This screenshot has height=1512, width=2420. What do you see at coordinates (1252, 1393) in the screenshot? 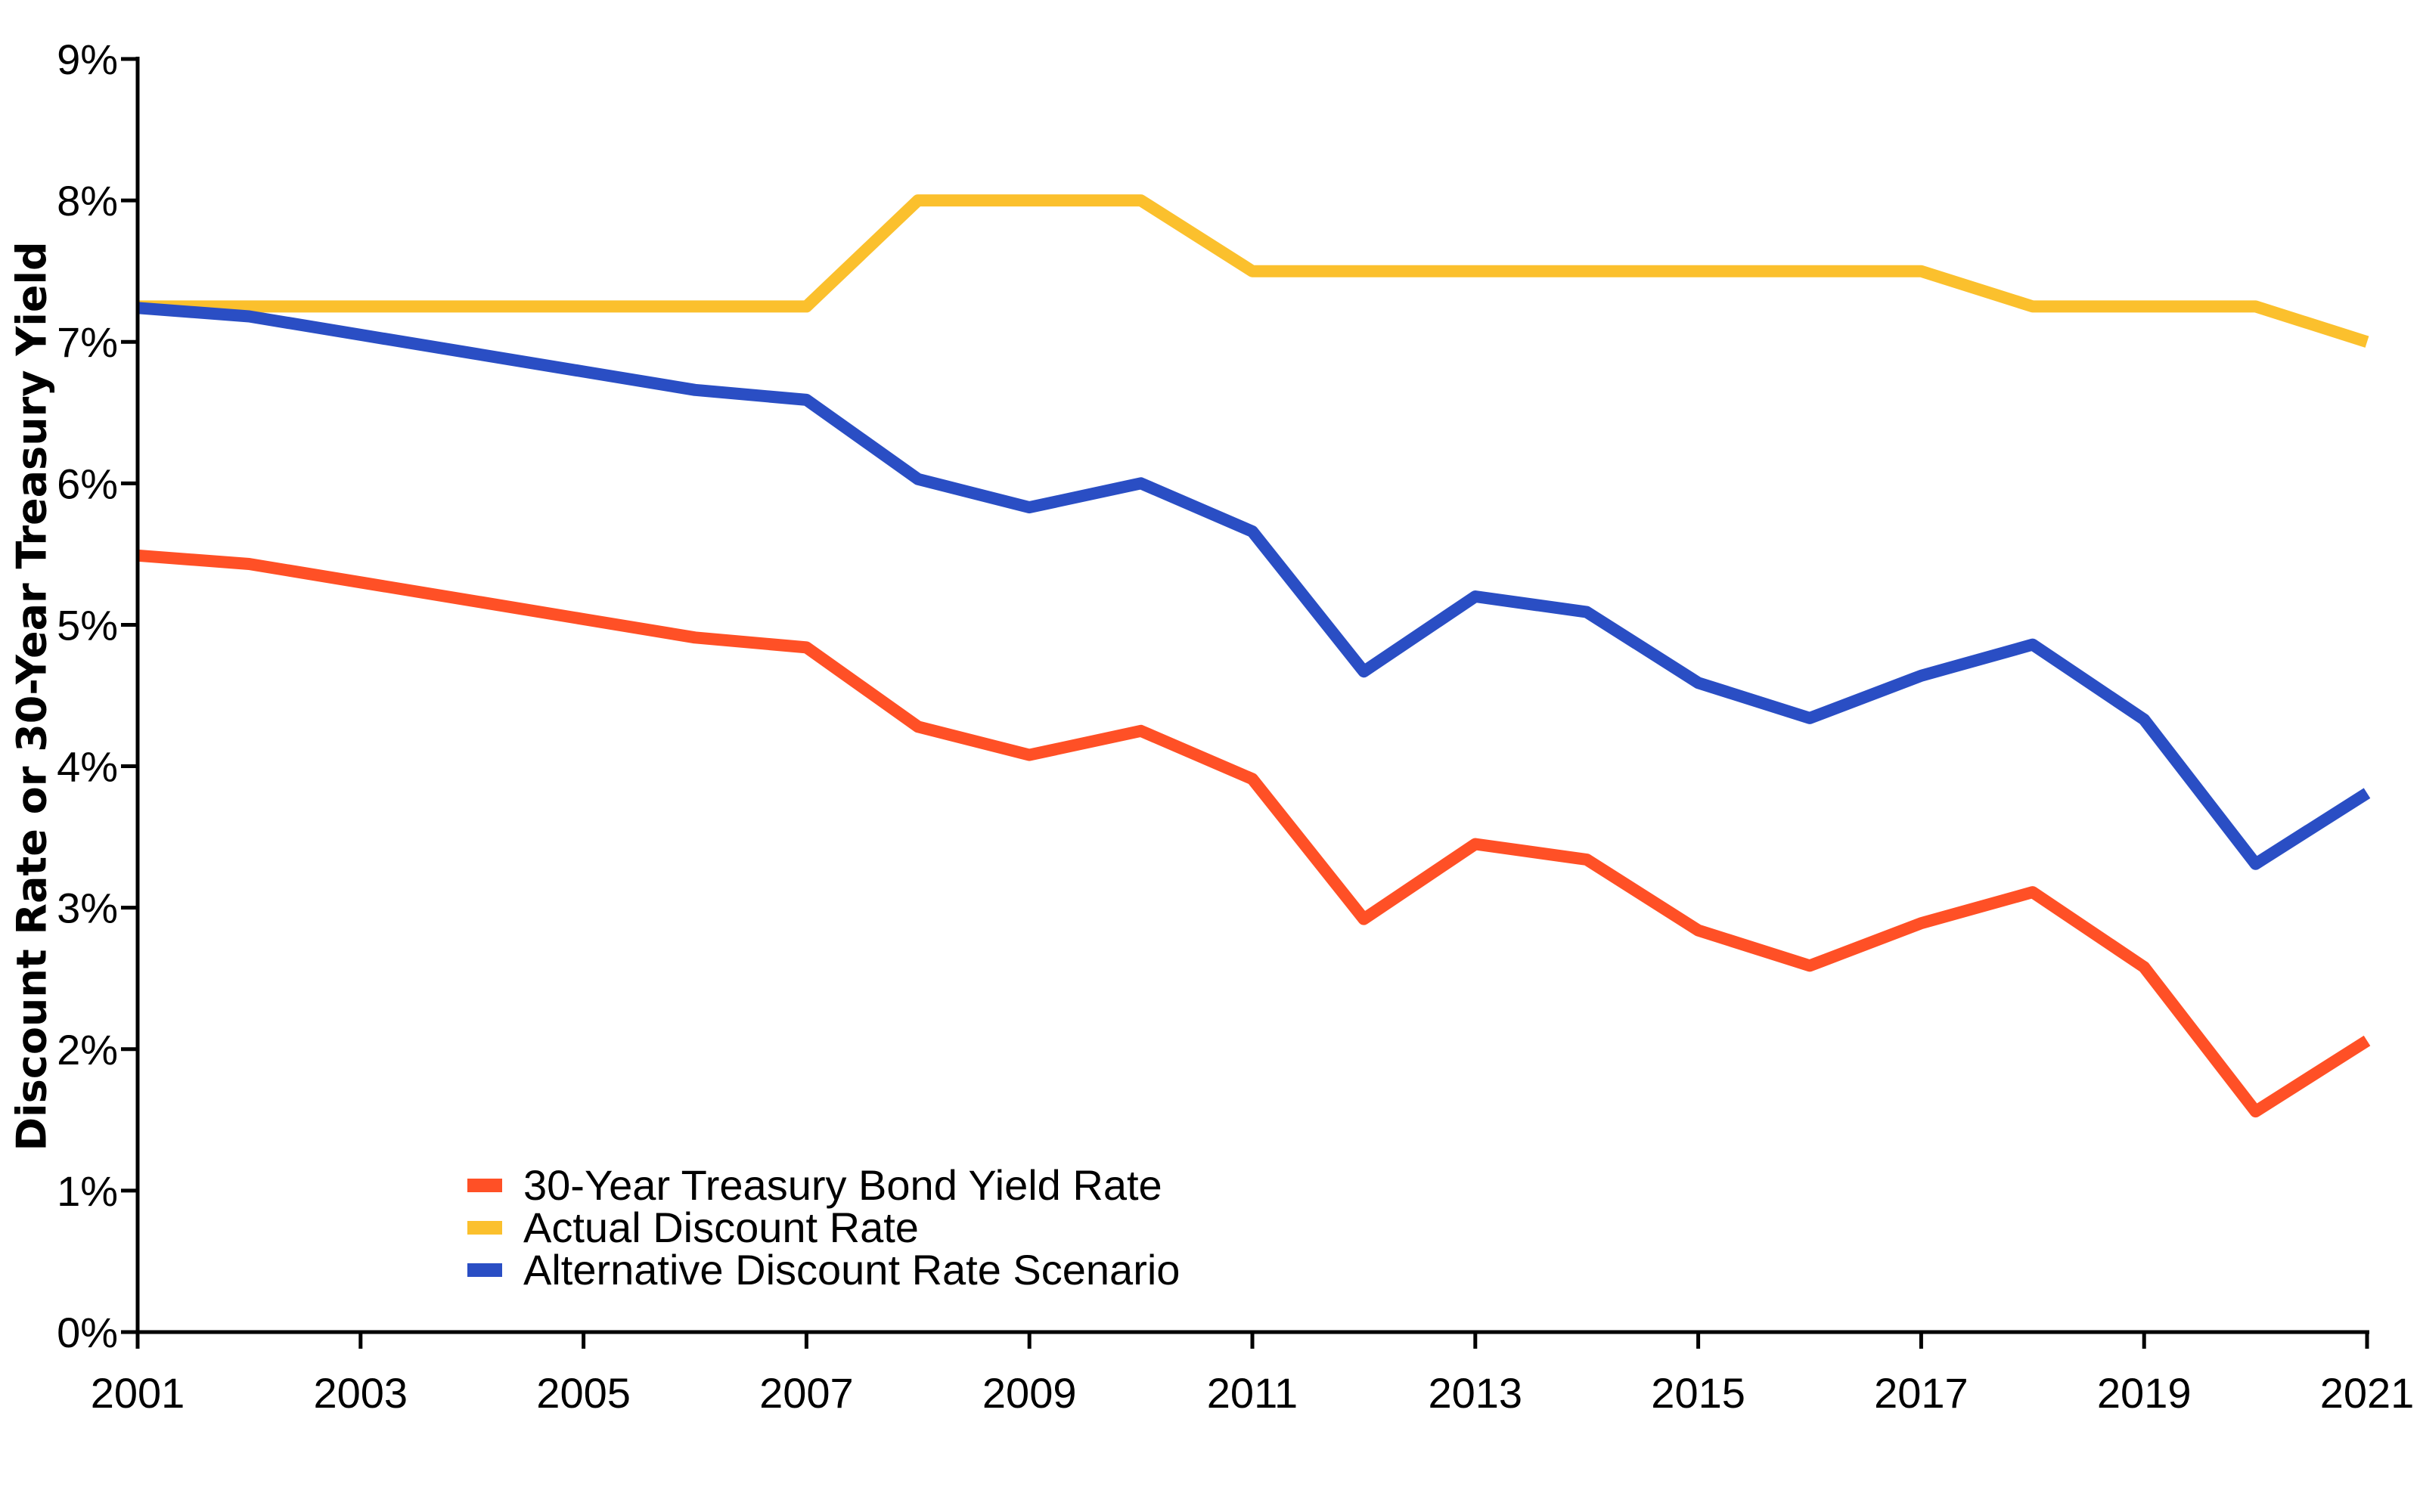
I see `x-tick-label: 2011` at bounding box center [1252, 1393].